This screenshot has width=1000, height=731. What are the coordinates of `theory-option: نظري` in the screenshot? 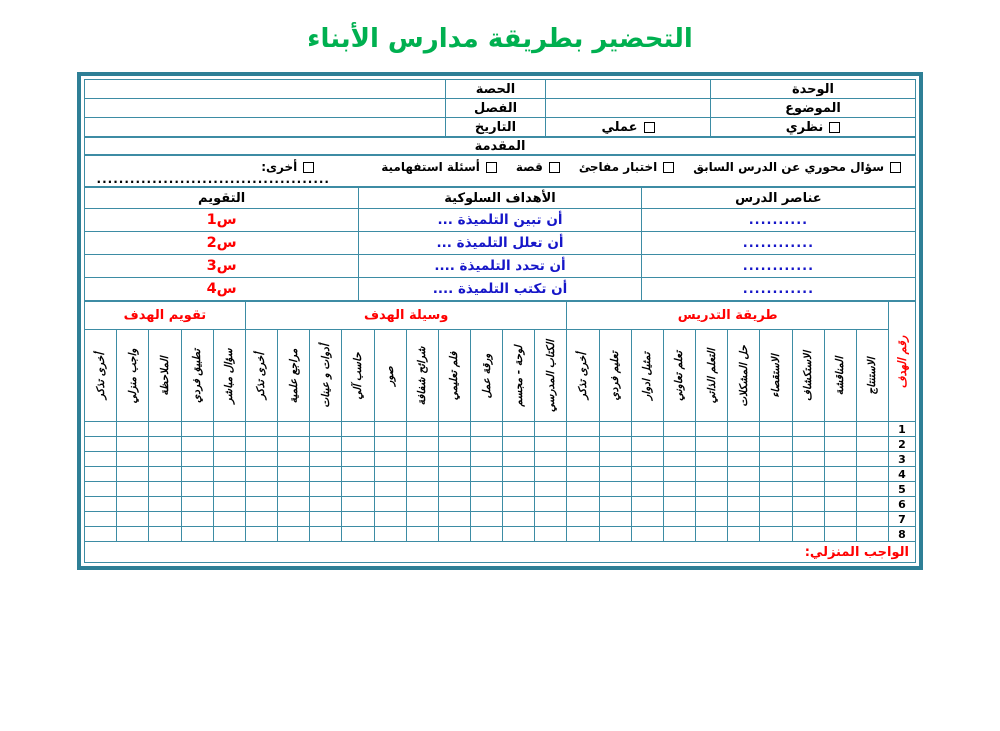 It's located at (813, 127).